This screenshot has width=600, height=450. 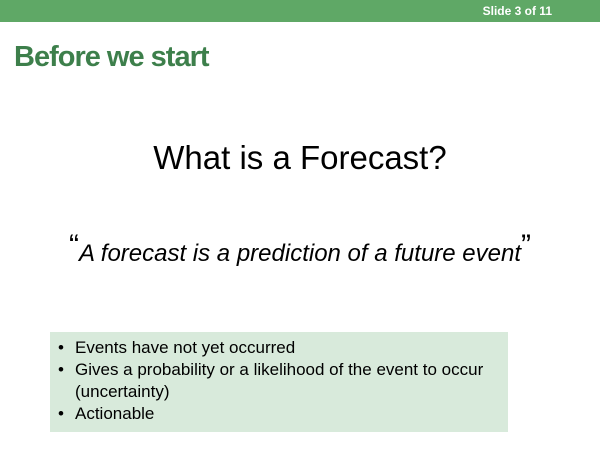 I want to click on bullet-text: Actionable, so click(x=115, y=413).